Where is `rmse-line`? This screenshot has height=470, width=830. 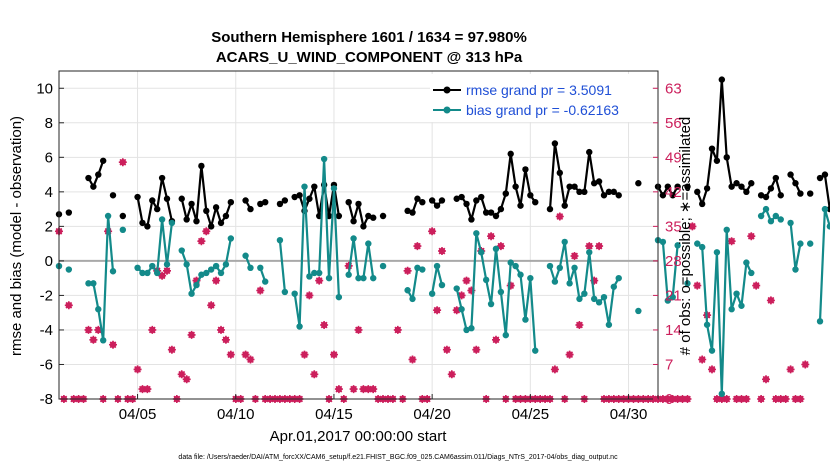 rmse-line is located at coordinates (317, 200).